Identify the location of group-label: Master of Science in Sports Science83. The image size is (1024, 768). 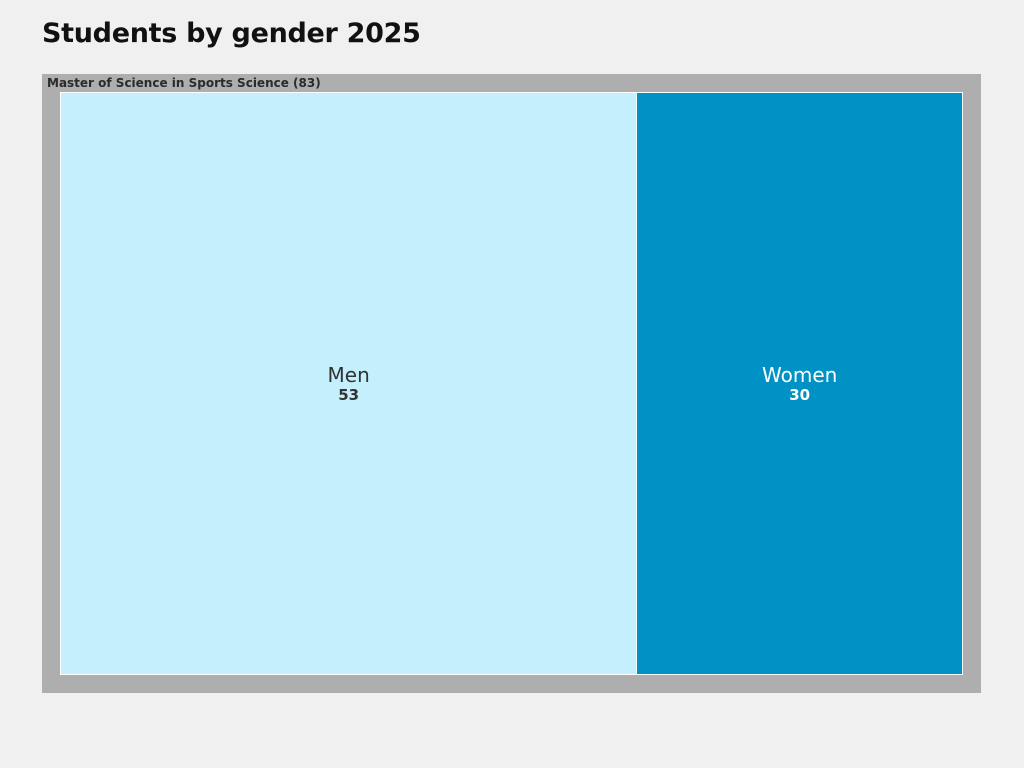
(184, 83).